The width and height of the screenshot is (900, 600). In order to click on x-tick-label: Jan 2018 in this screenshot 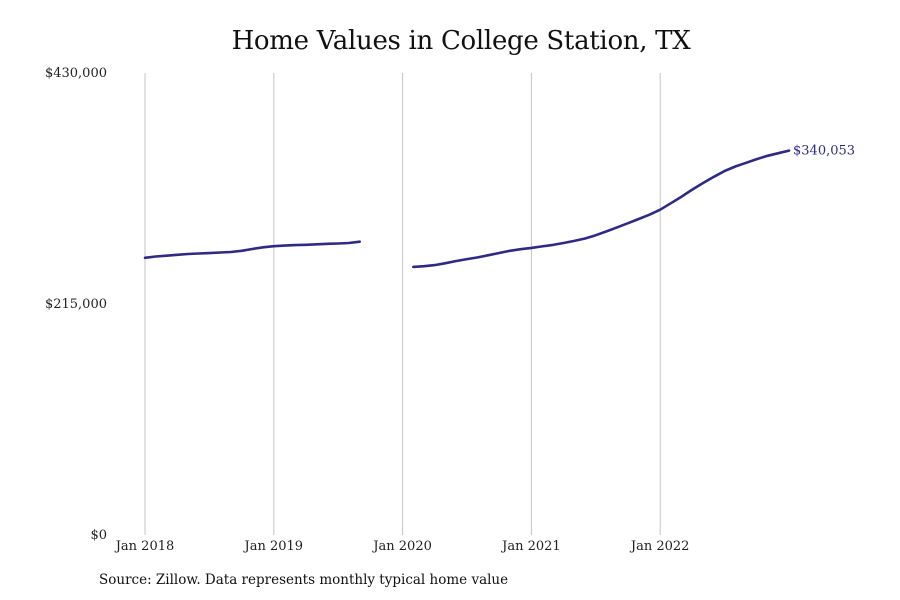, I will do `click(144, 546)`.